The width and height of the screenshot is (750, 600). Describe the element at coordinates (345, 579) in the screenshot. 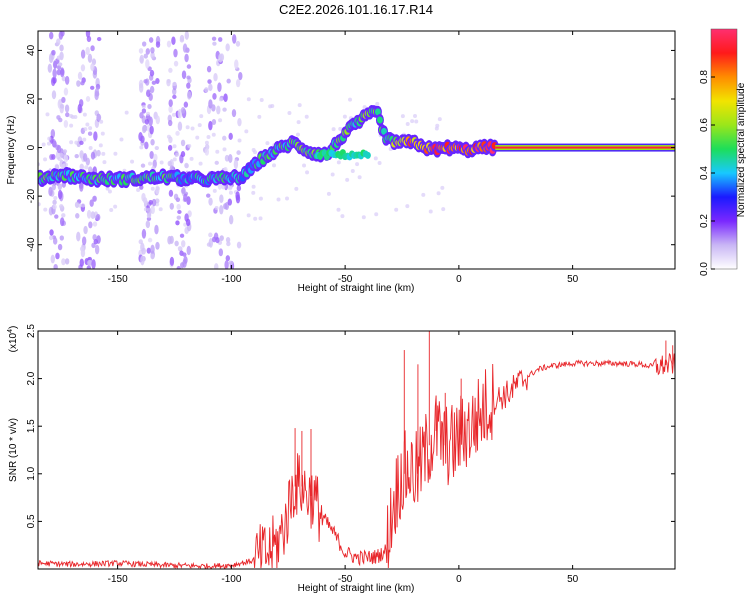

I see `x-tick-label: -50` at that location.